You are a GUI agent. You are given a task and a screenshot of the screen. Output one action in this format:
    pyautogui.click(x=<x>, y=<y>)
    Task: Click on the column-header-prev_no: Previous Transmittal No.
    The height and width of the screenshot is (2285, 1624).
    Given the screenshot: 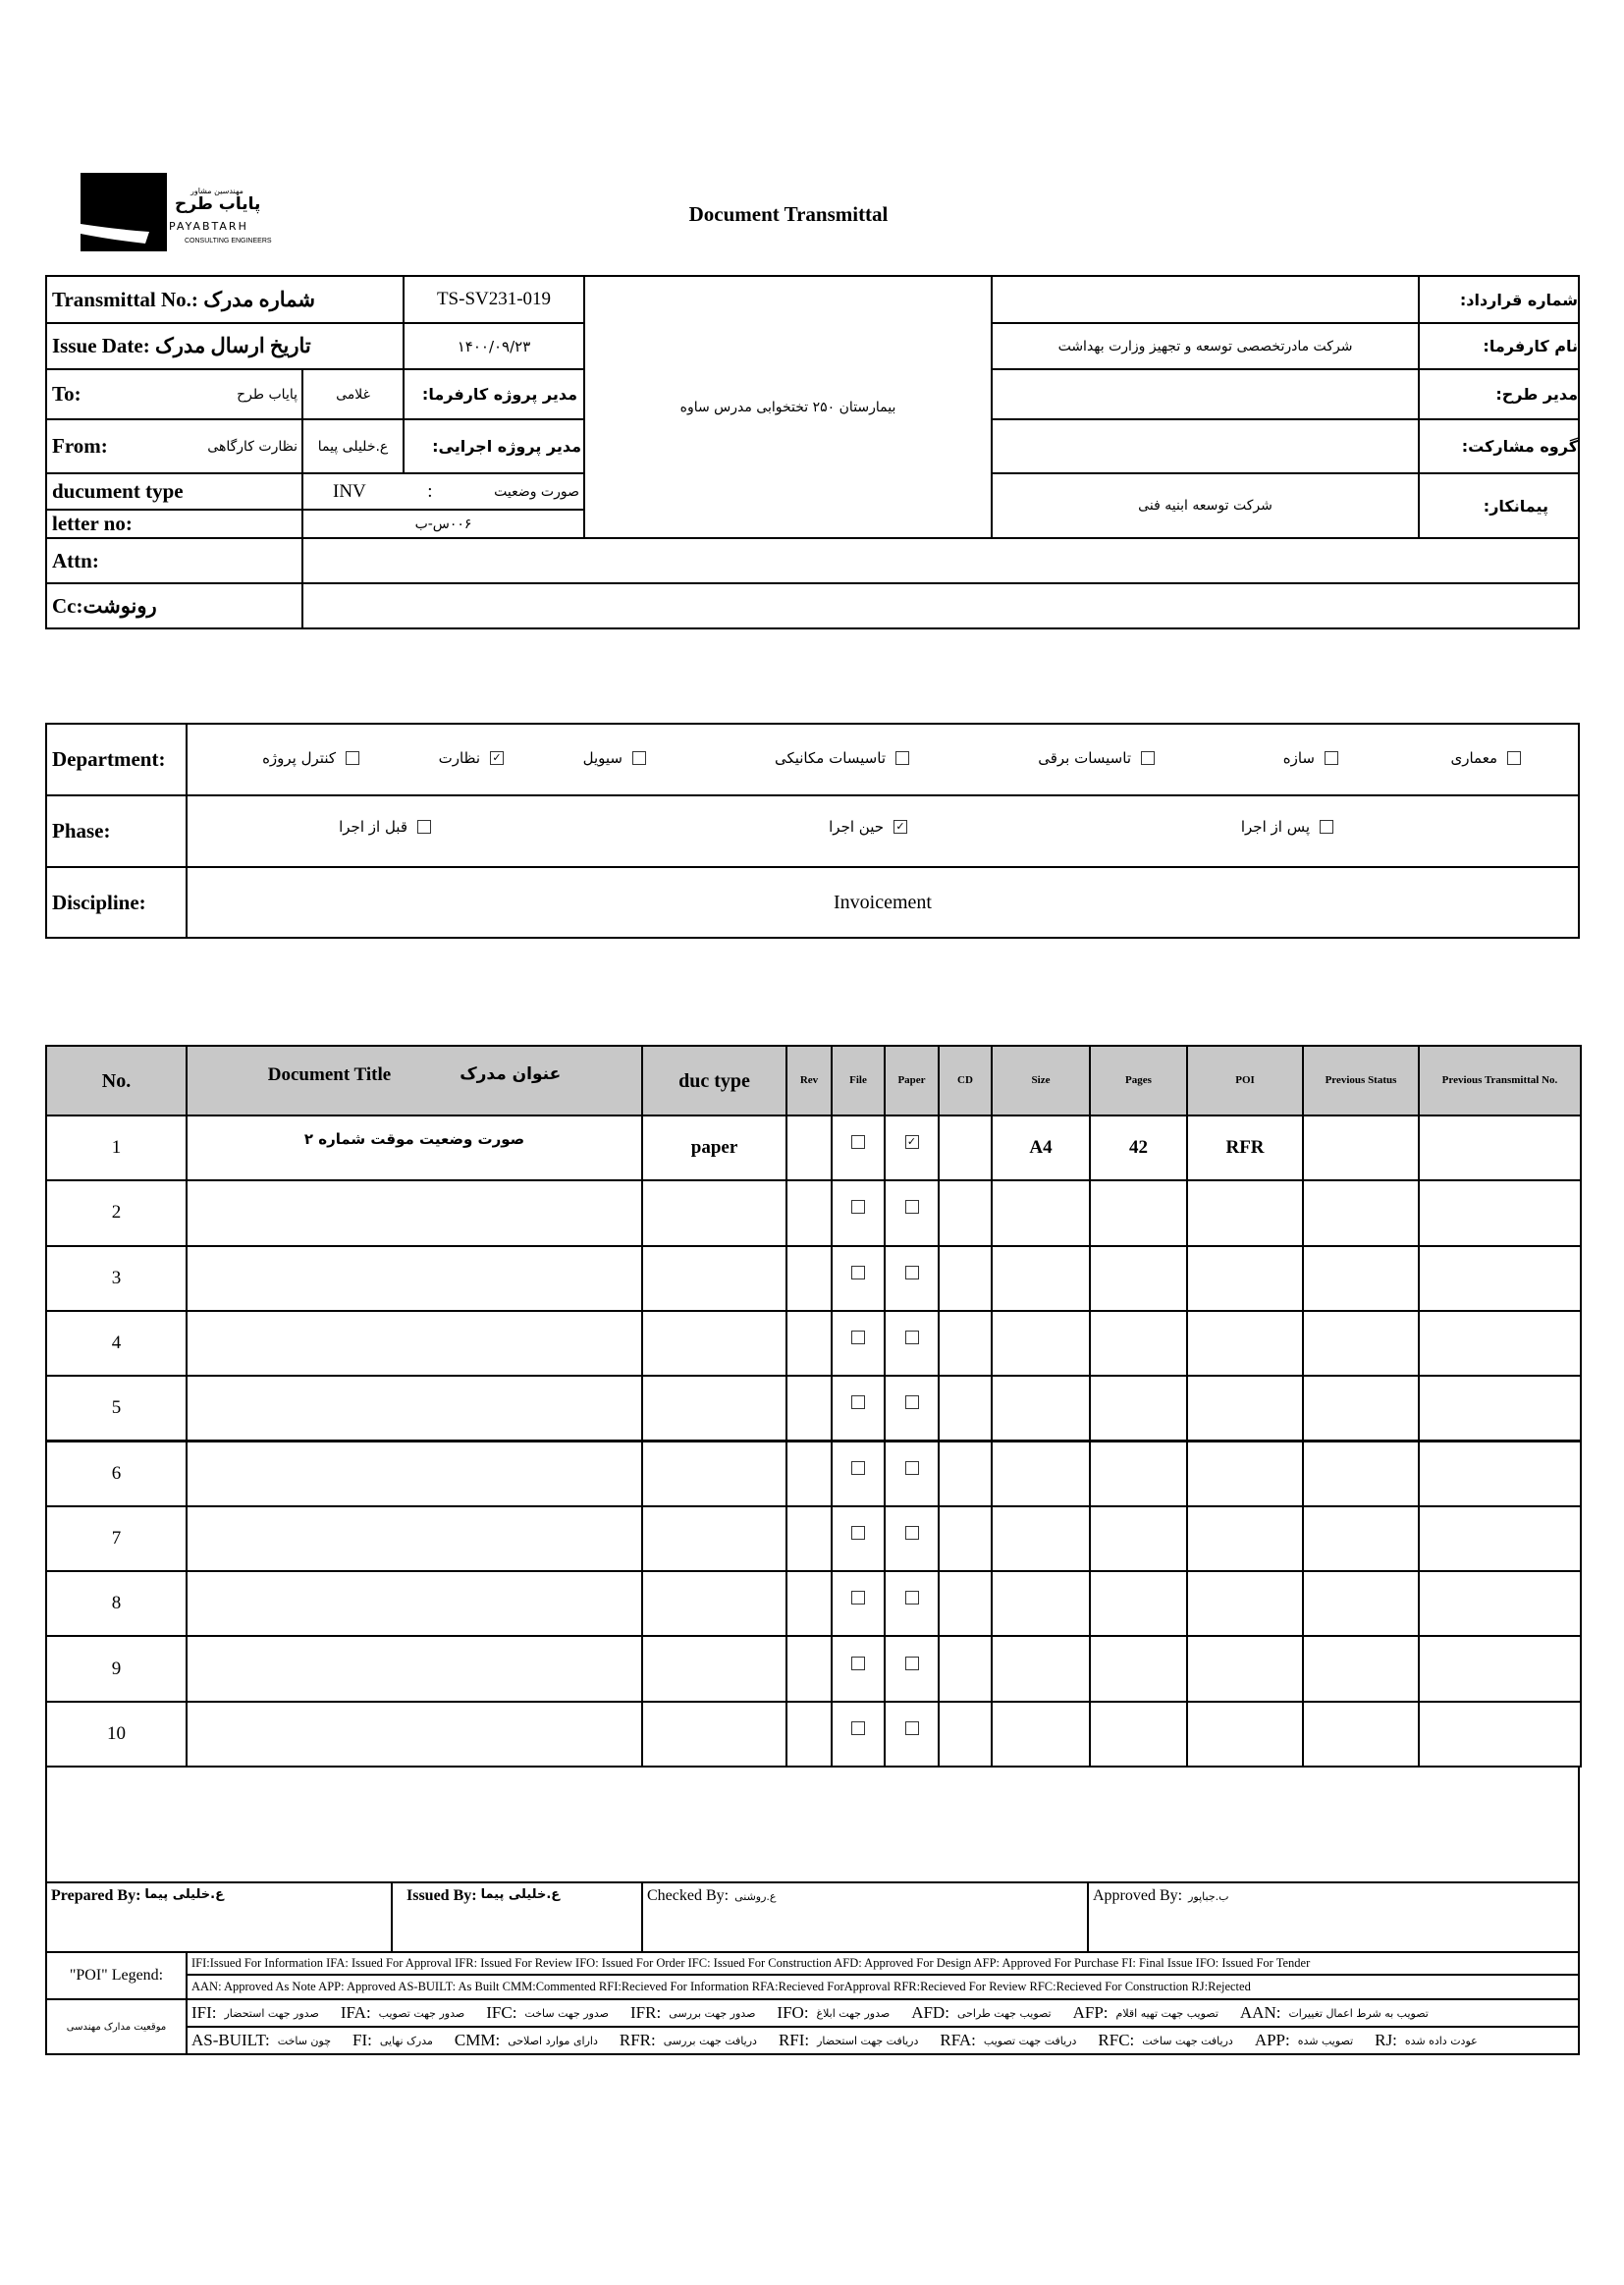 What is the action you would take?
    pyautogui.click(x=1500, y=1080)
    